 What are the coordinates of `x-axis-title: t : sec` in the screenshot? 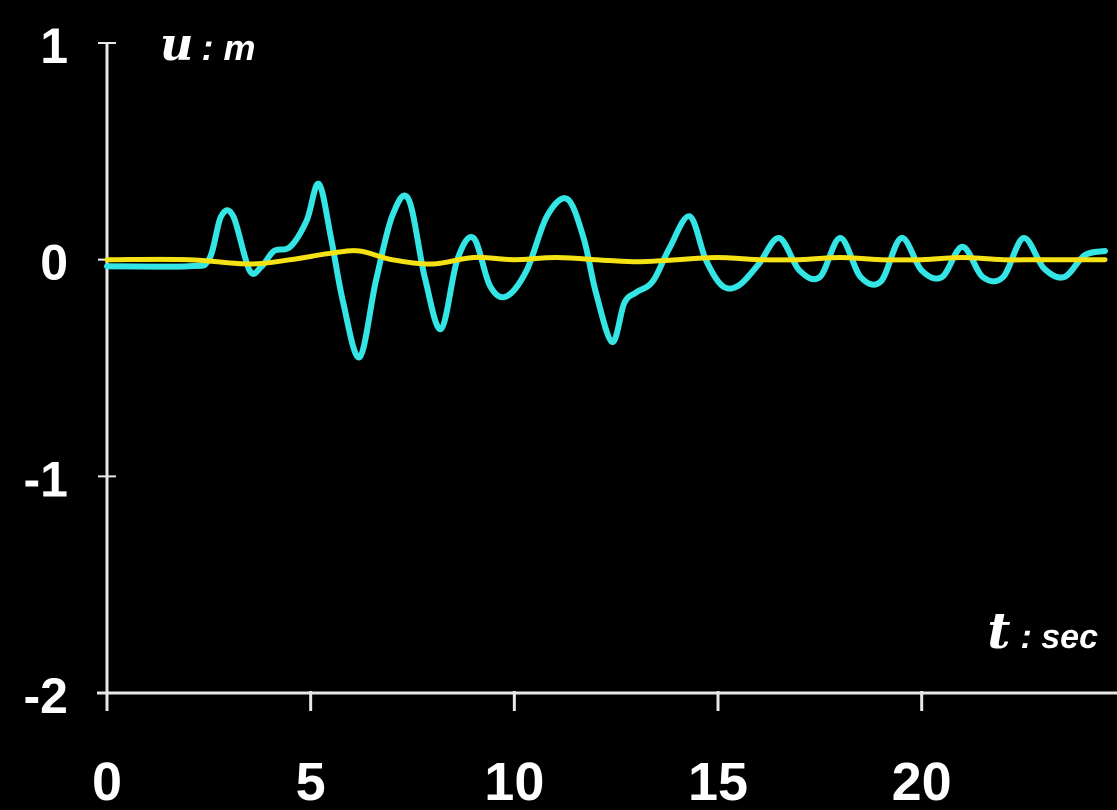 It's located at (1042, 630).